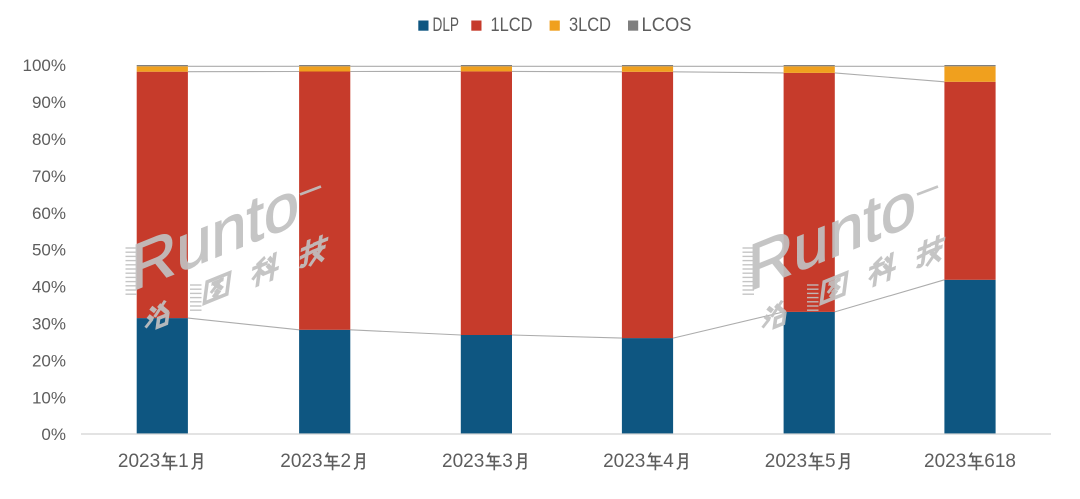 This screenshot has width=1080, height=499. I want to click on svg-text: 4, so click(668, 461).